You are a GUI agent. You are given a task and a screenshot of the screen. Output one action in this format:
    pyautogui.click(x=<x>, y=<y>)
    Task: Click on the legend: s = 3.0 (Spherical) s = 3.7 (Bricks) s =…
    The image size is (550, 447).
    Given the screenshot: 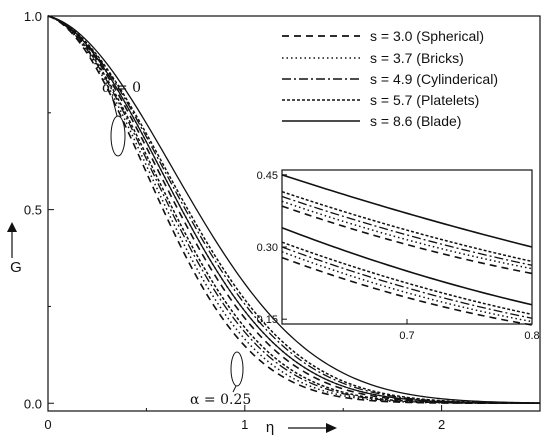 What is the action you would take?
    pyautogui.click(x=390, y=78)
    